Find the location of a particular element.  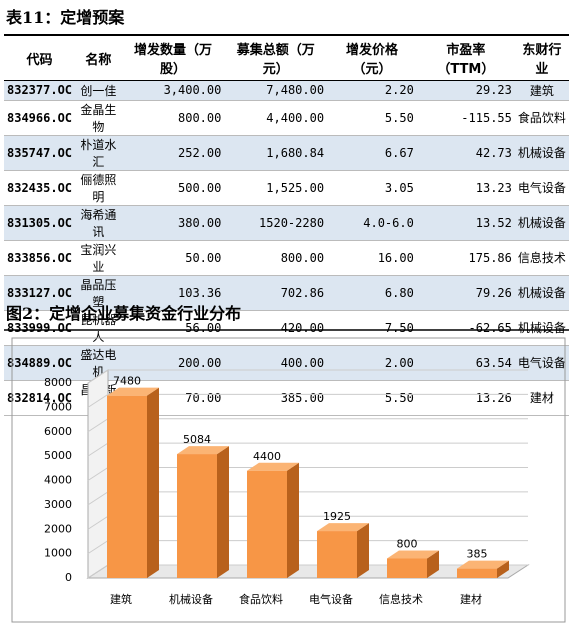

cell: 信息技术 is located at coordinates (541, 258).